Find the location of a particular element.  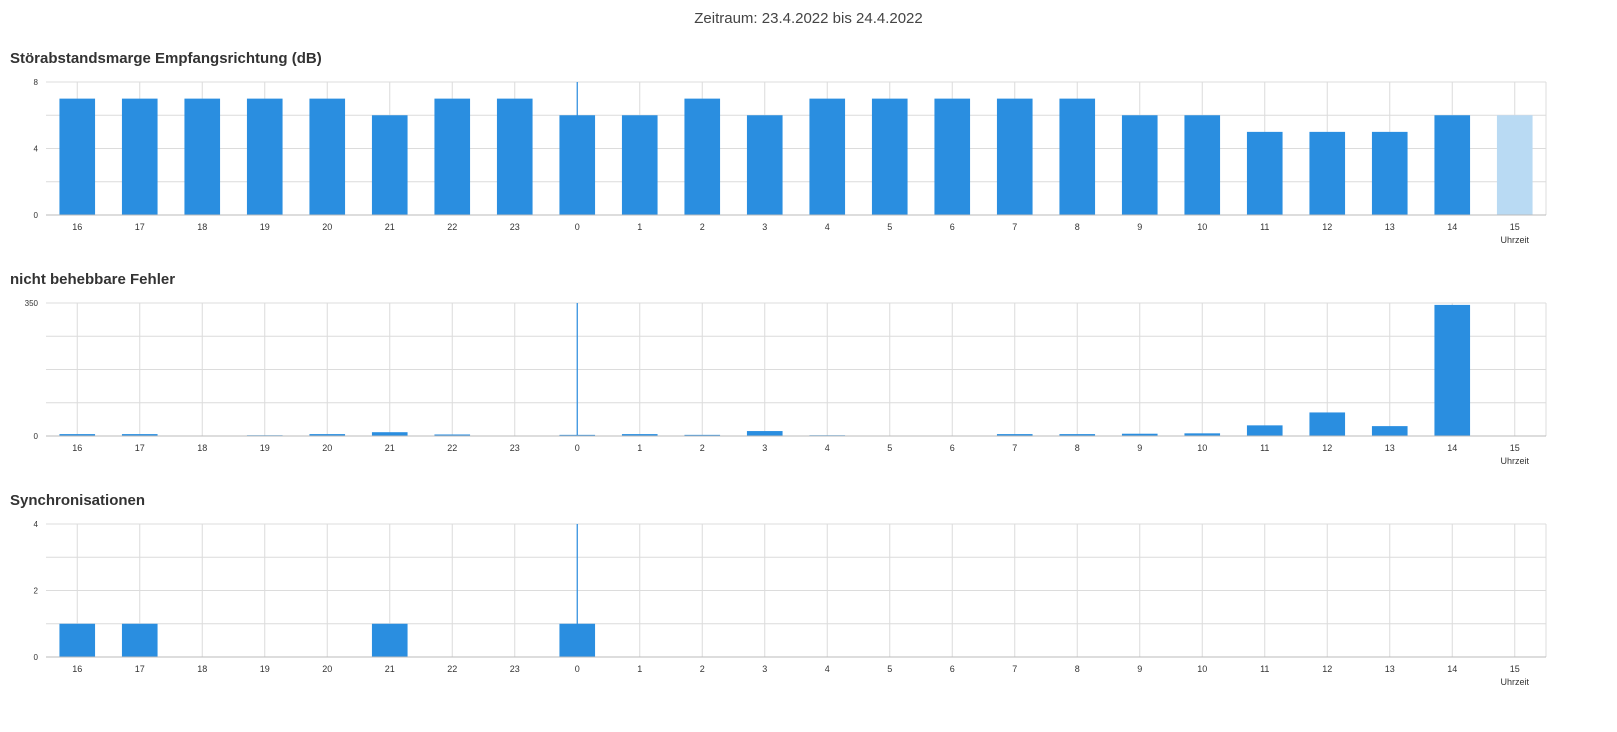

period-label: Zeitraum: 23.4.2022 bis 24.4.2022 is located at coordinates (808, 18).